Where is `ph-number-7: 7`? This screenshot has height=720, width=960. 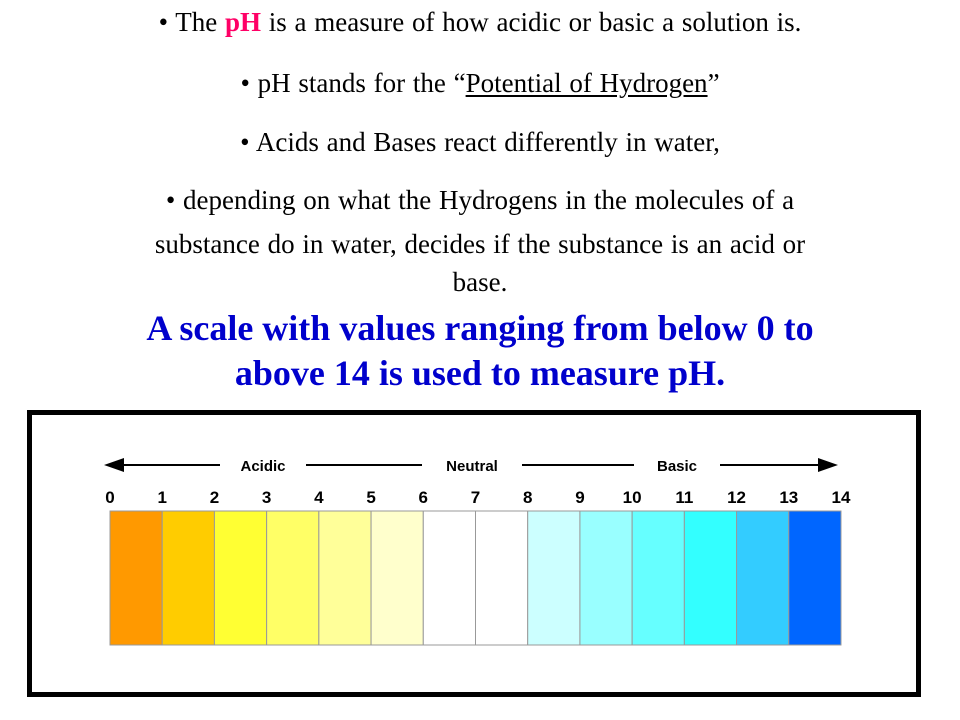 ph-number-7: 7 is located at coordinates (475, 497).